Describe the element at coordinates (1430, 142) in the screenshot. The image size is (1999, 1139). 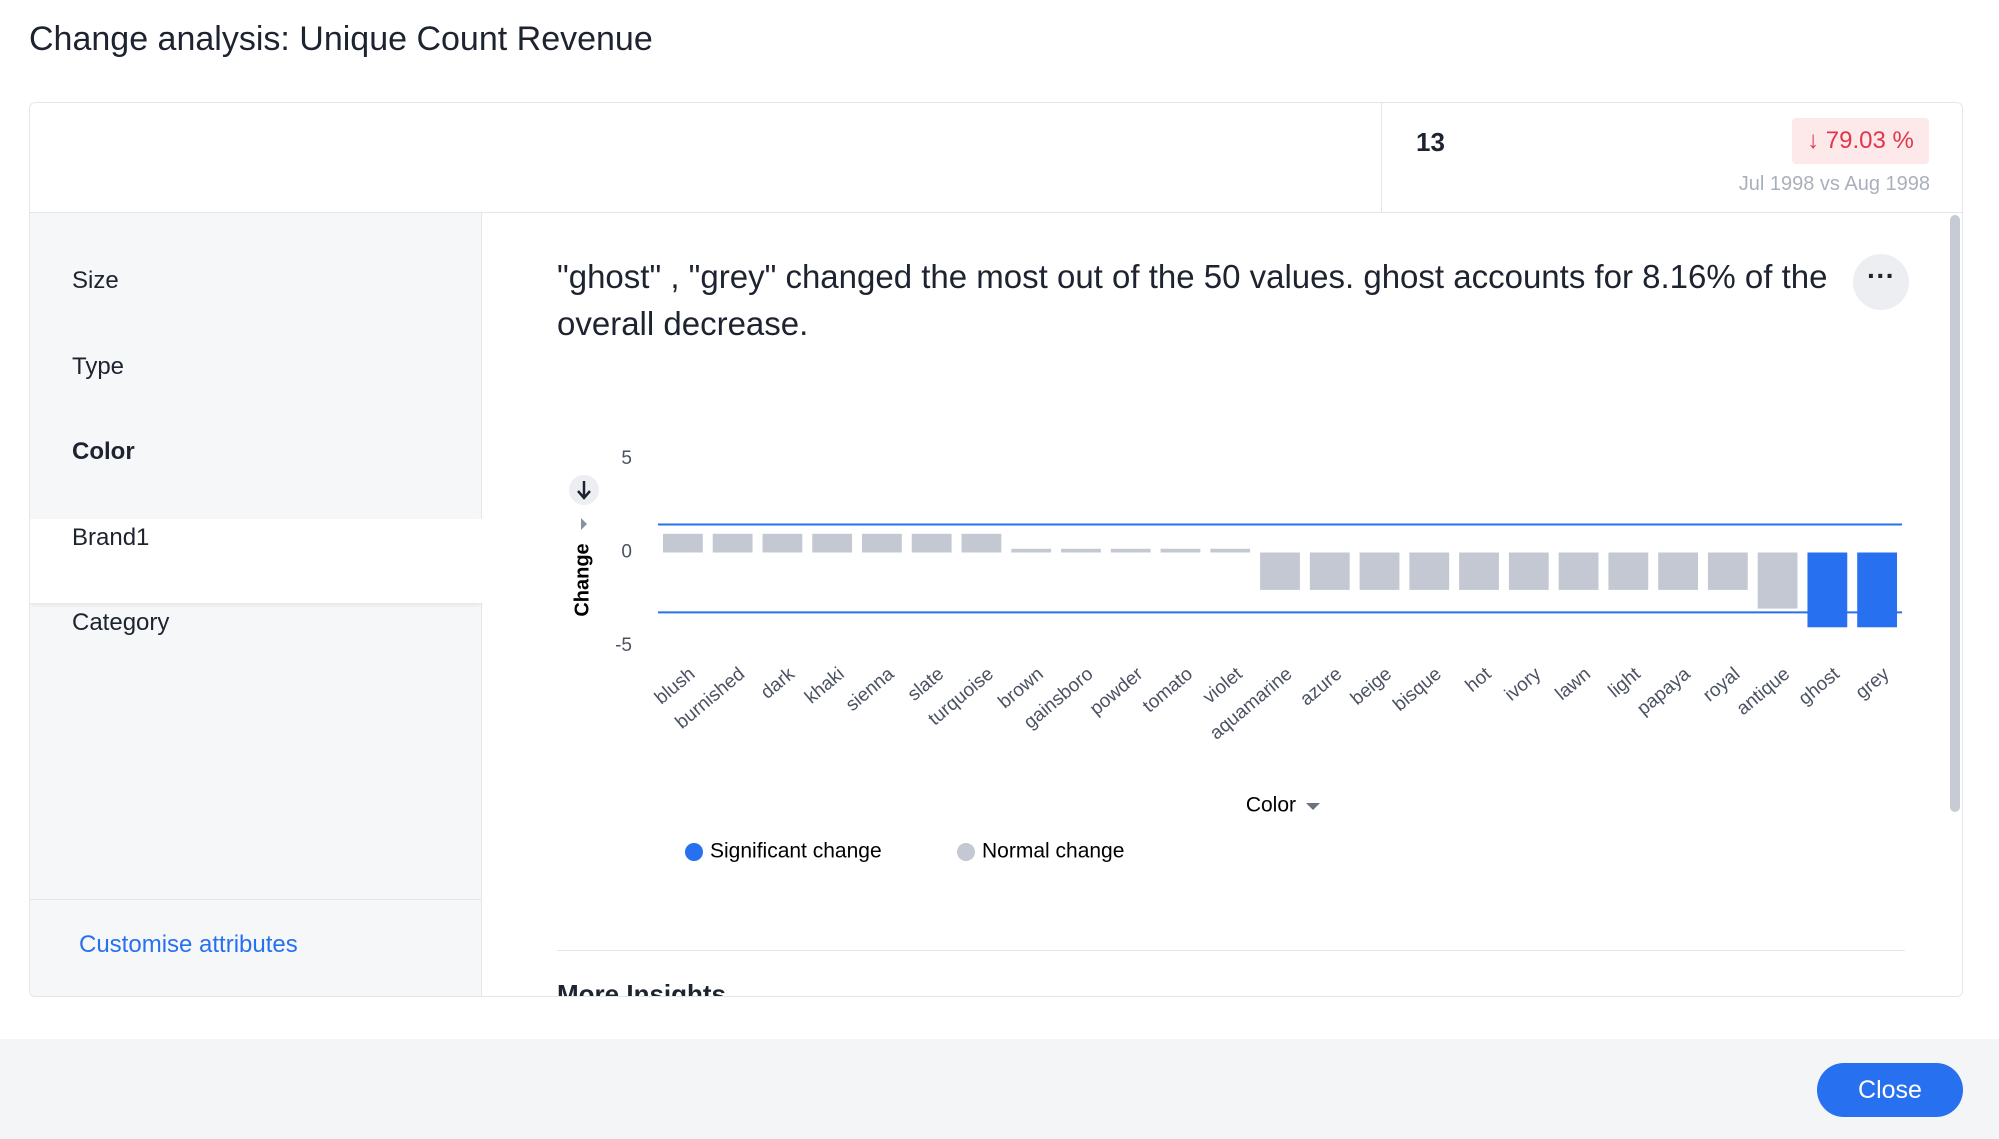
I see `metric-value: 13` at that location.